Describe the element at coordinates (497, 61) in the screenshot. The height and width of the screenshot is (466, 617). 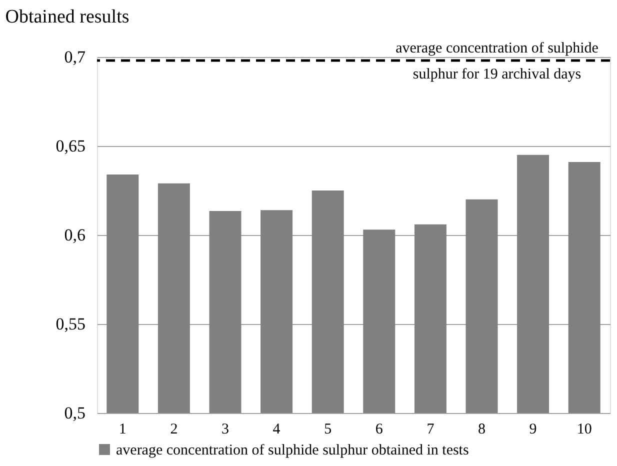
I see `ref-line-label: average concentration of sulphide sulphur for 19 archival days` at that location.